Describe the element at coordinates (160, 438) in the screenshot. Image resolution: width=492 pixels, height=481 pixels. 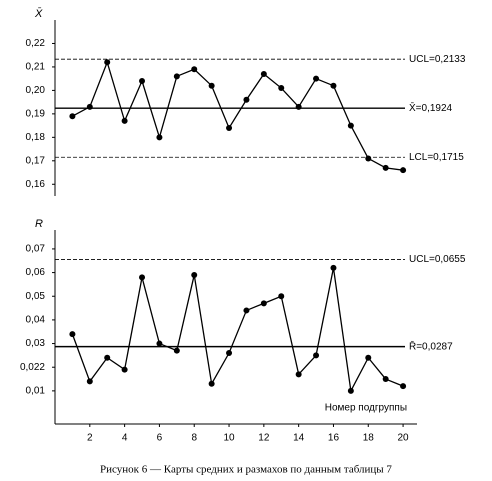
I see `x-tick-label: 6` at that location.